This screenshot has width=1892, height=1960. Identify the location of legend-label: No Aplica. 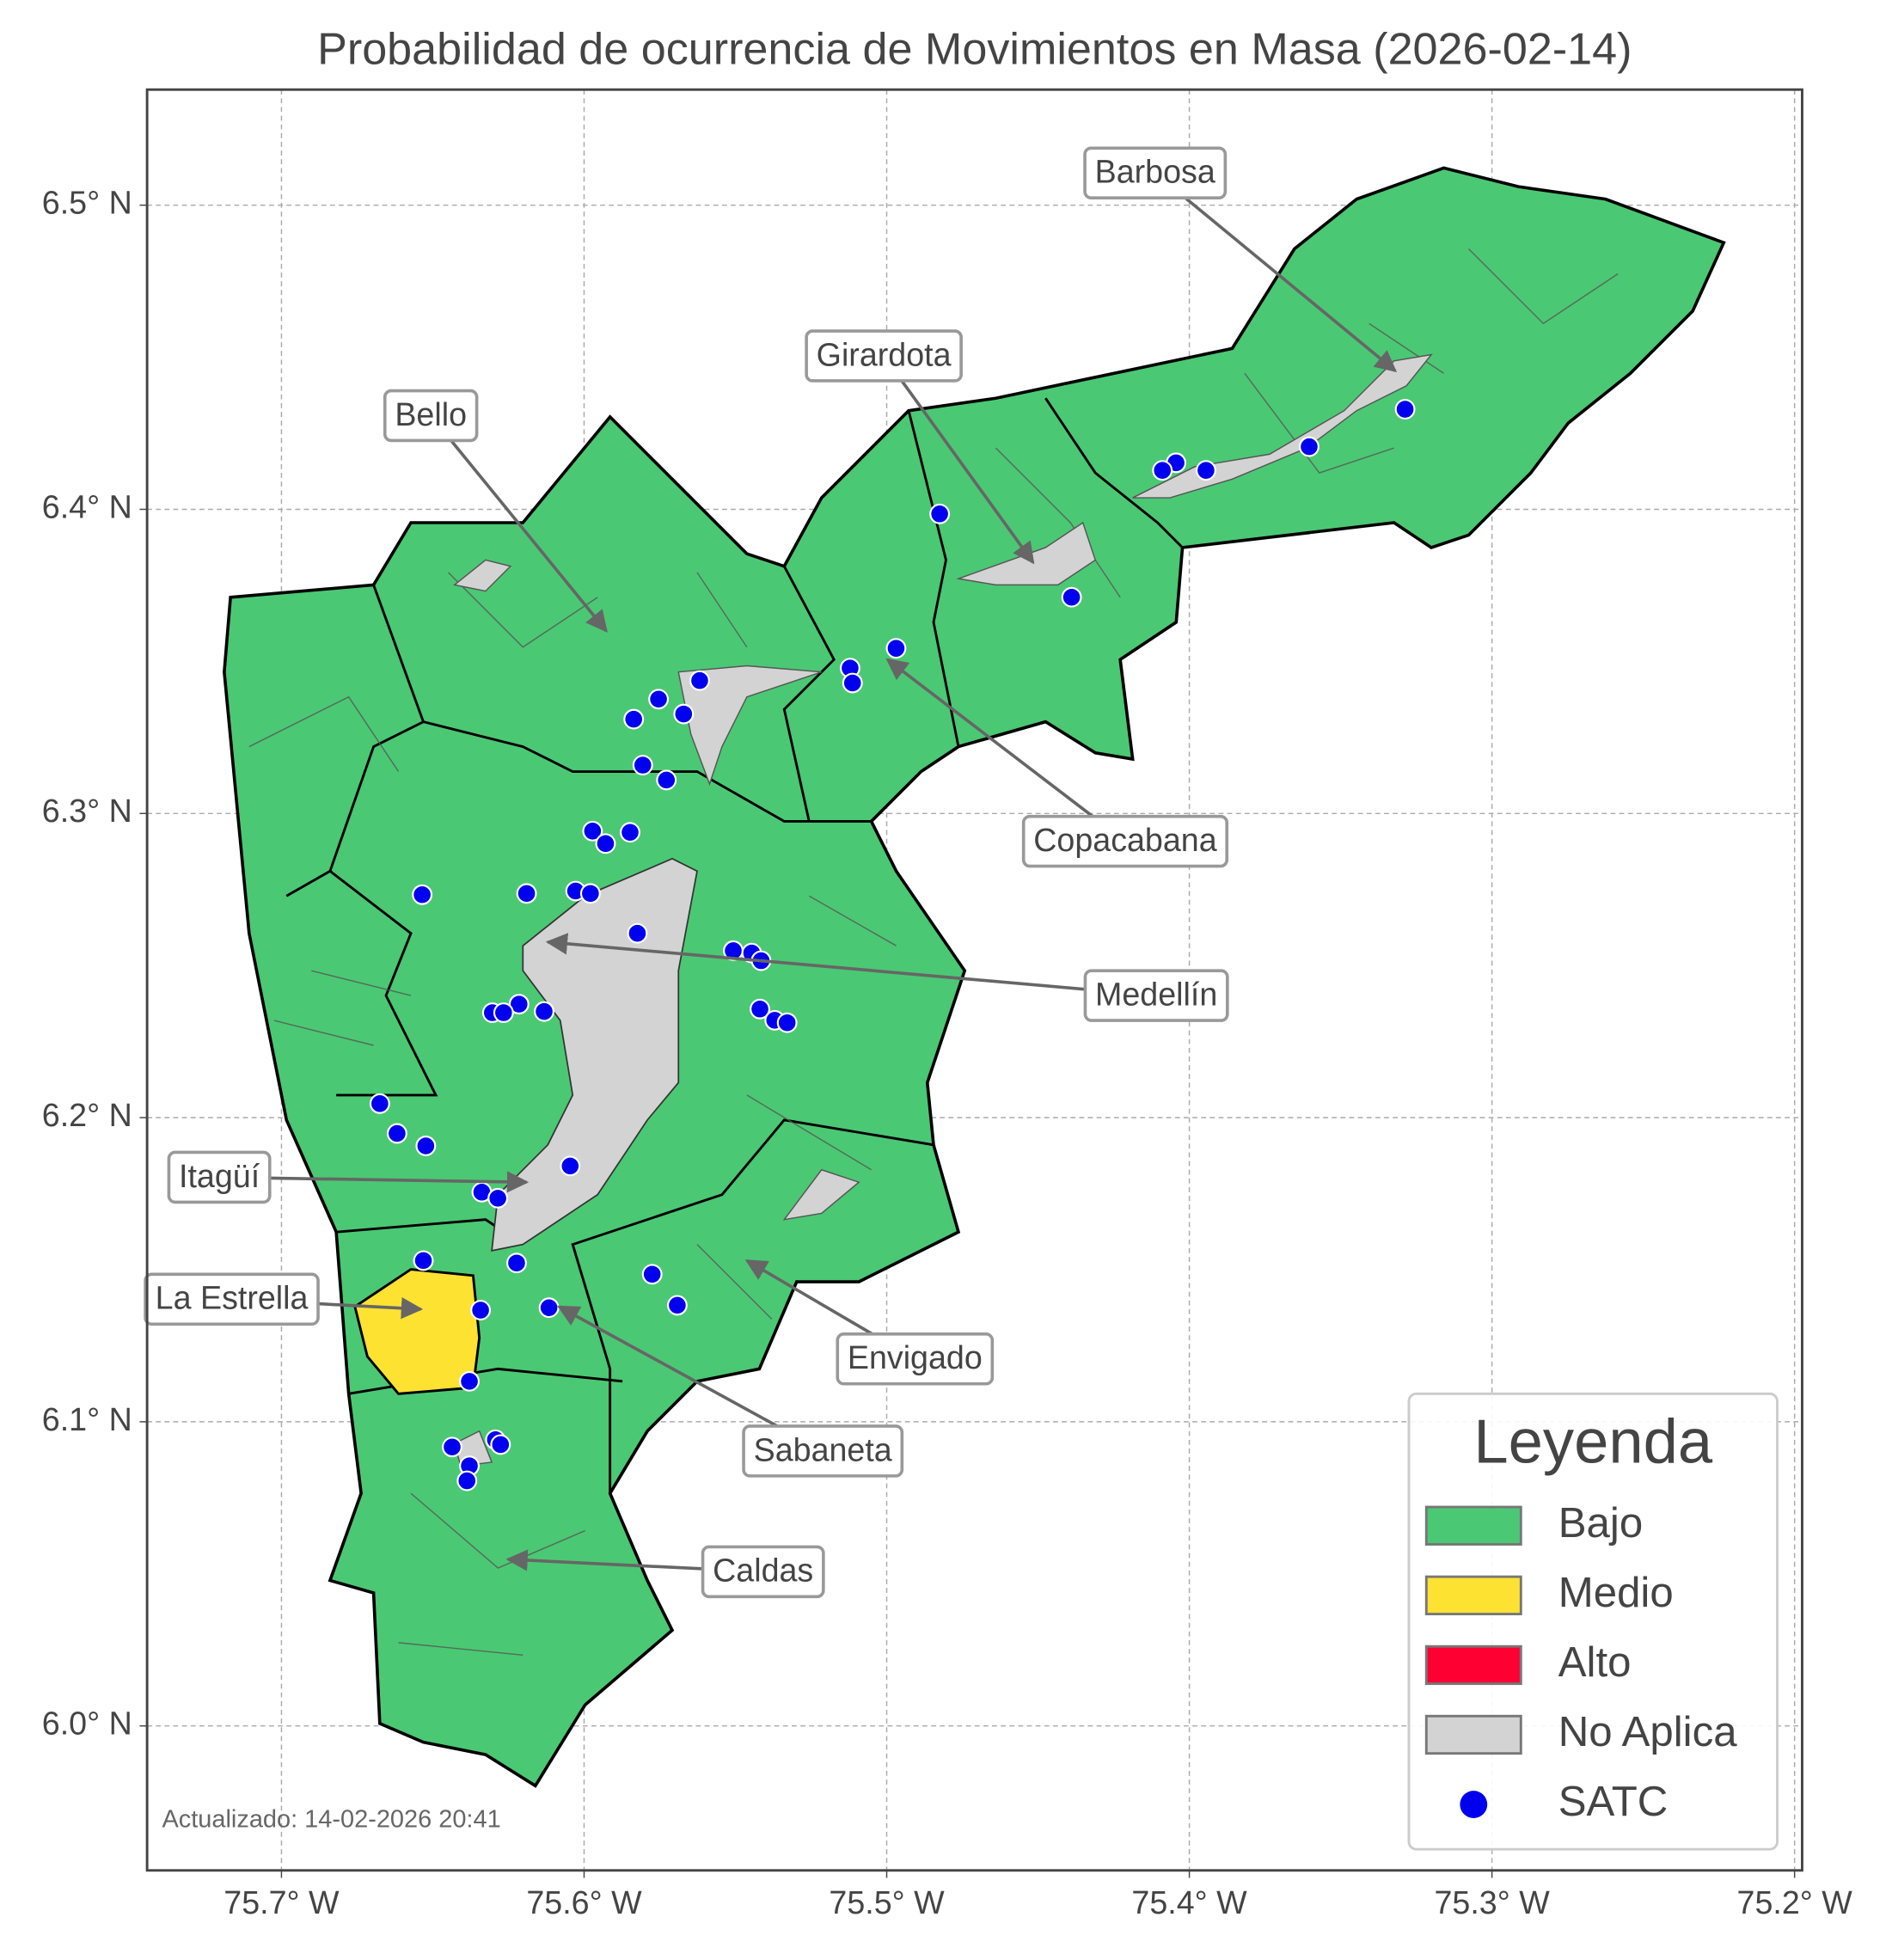
(1647, 1731).